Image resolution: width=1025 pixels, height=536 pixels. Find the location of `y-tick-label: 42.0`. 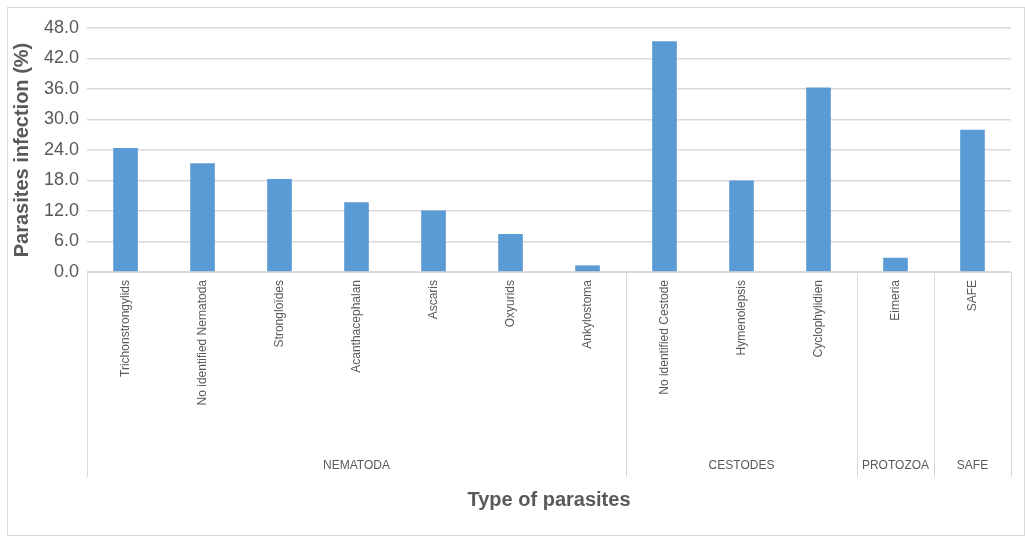

y-tick-label: 42.0 is located at coordinates (61, 57).